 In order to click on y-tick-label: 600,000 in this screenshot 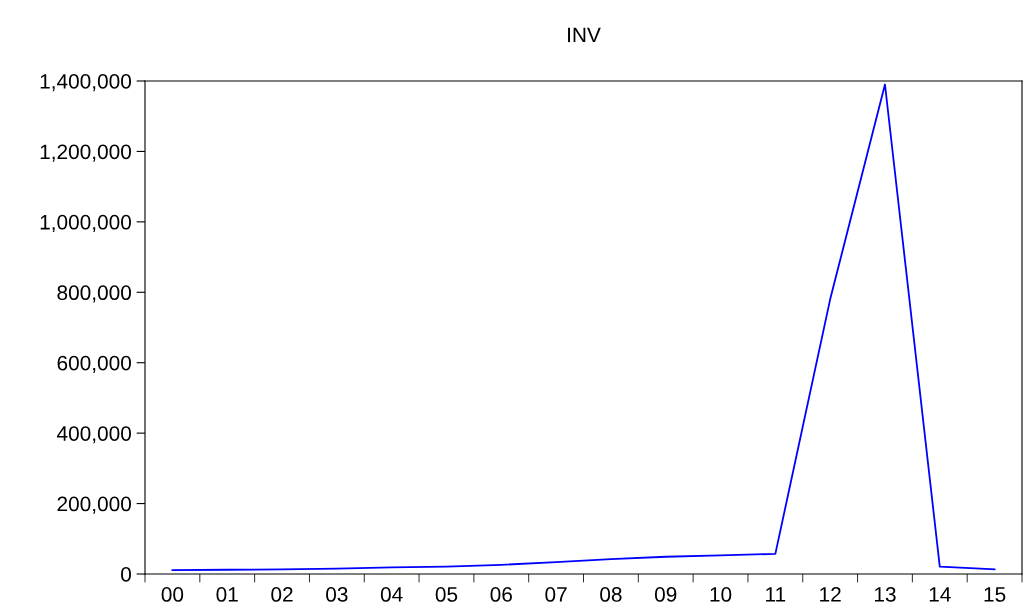, I will do `click(94, 364)`.